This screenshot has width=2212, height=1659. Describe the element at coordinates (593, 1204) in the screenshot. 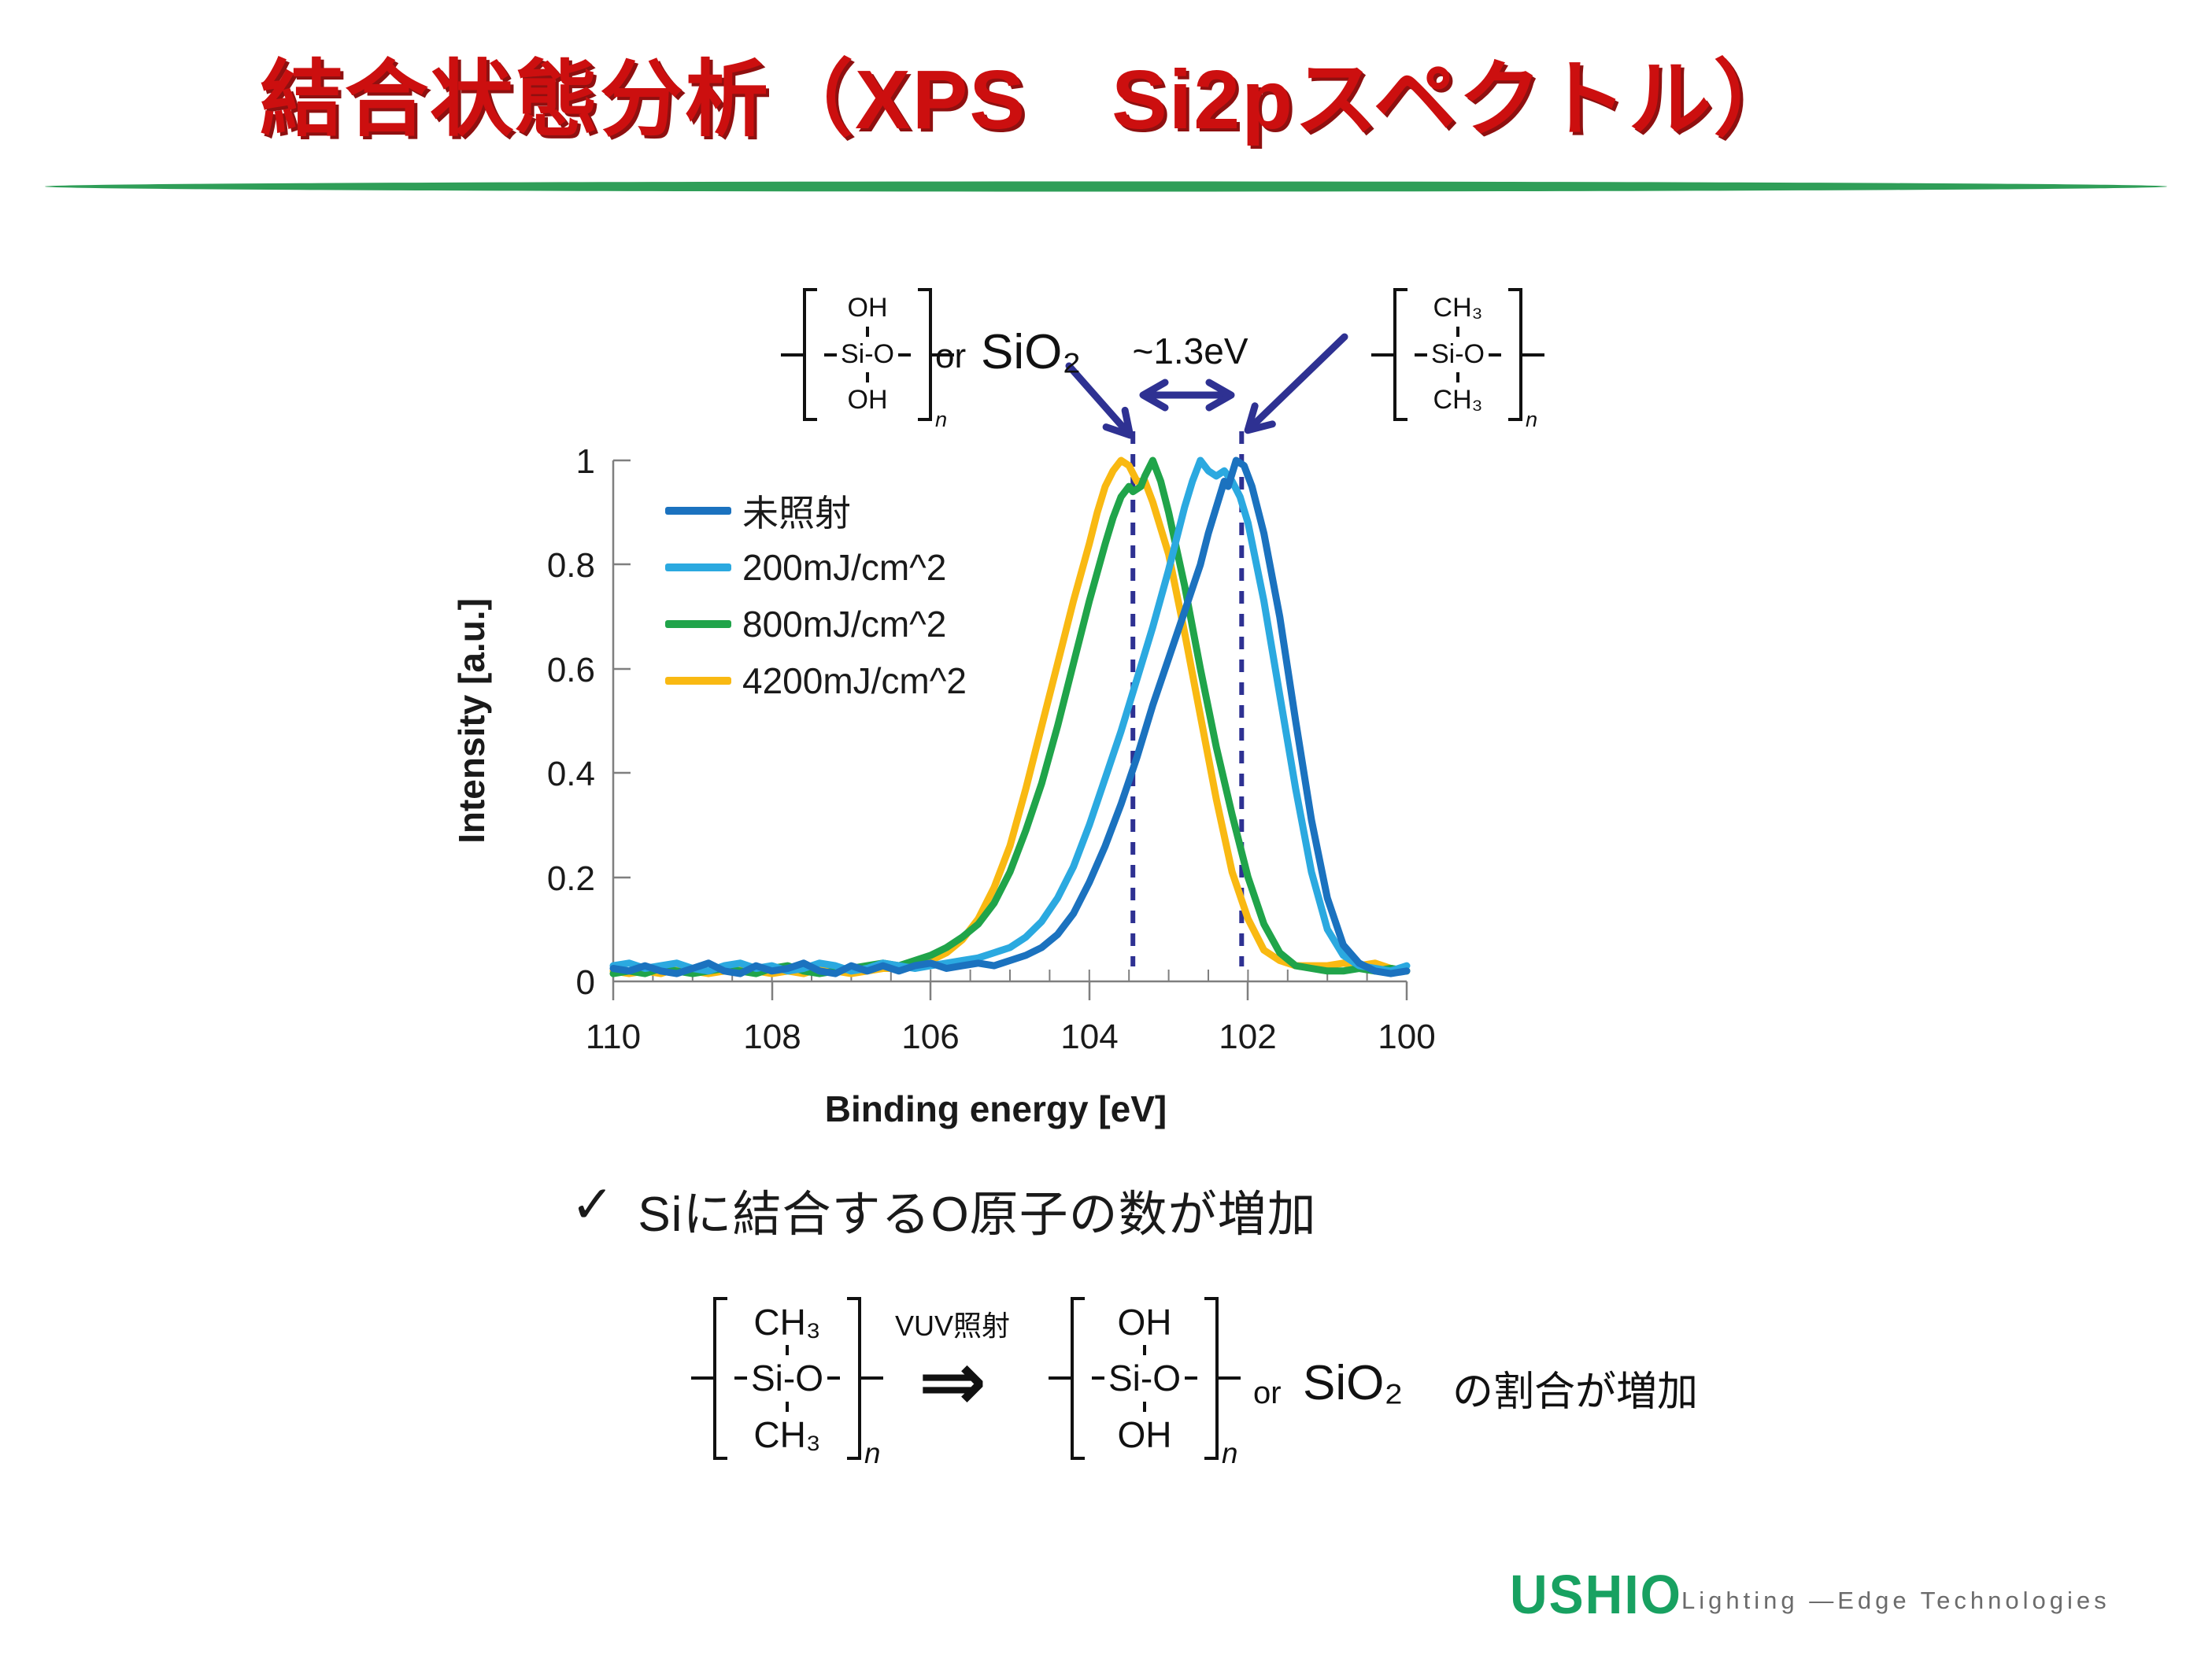

I see `checkmark-icon: ✓` at that location.